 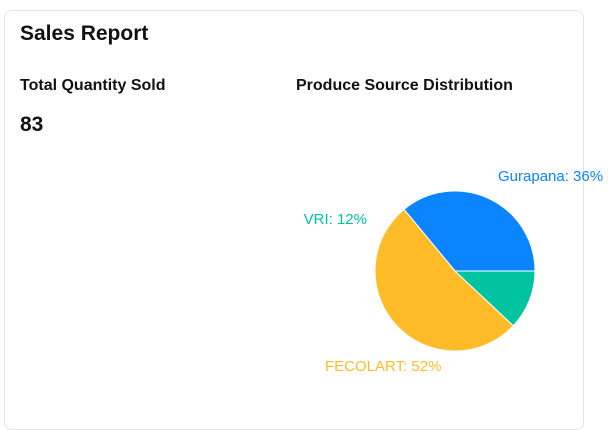 What do you see at coordinates (550, 176) in the screenshot?
I see `pie-label-gurapana: Gurapana: 36%` at bounding box center [550, 176].